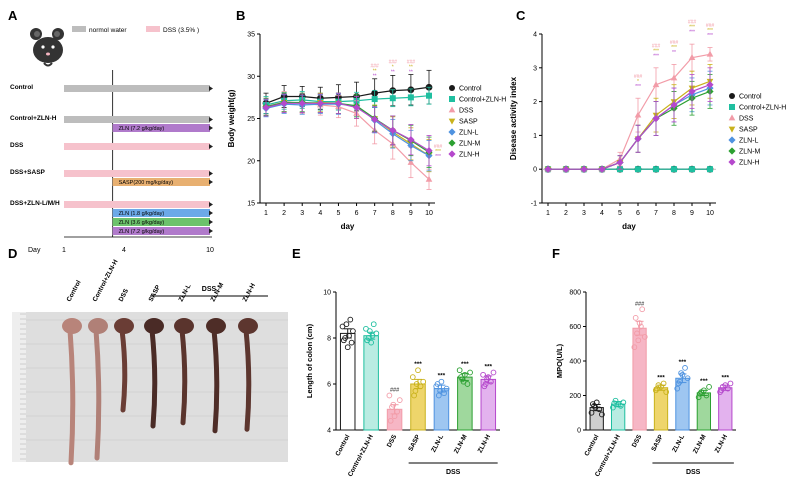 Image resolution: width=800 pixels, height=484 pixels. Describe the element at coordinates (215, 380) in the screenshot. I see `colon` at that location.